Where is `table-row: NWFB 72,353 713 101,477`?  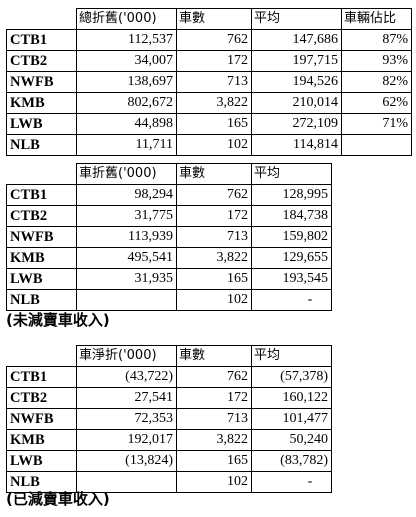 table-row: NWFB 72,353 713 101,477 is located at coordinates (169, 419).